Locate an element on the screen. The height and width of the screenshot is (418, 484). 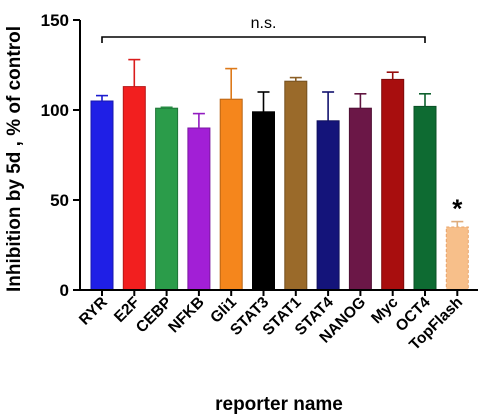
x-axis-title: reporter name is located at coordinates (279, 404).